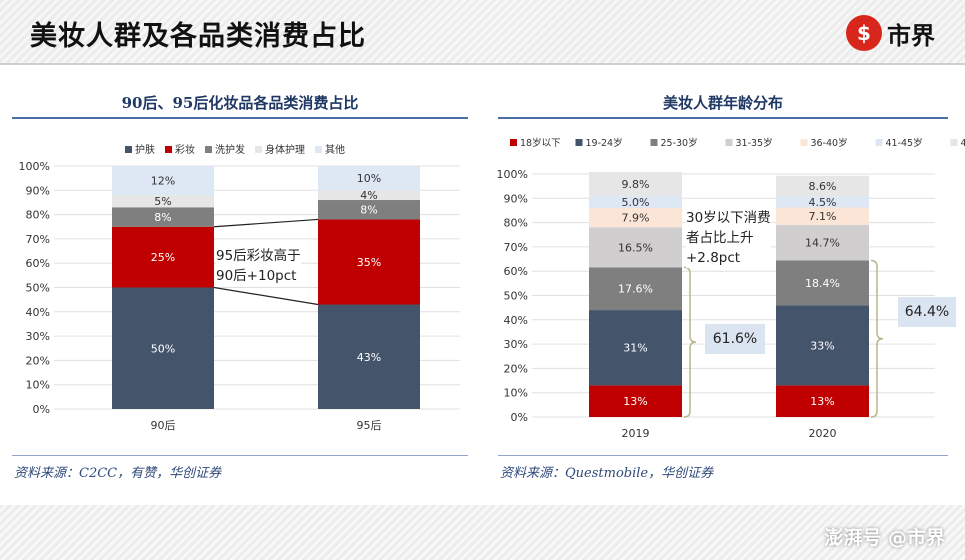 This screenshot has width=965, height=560. I want to click on right-source: 资料来源：Questmobile，华创证券, so click(607, 473).